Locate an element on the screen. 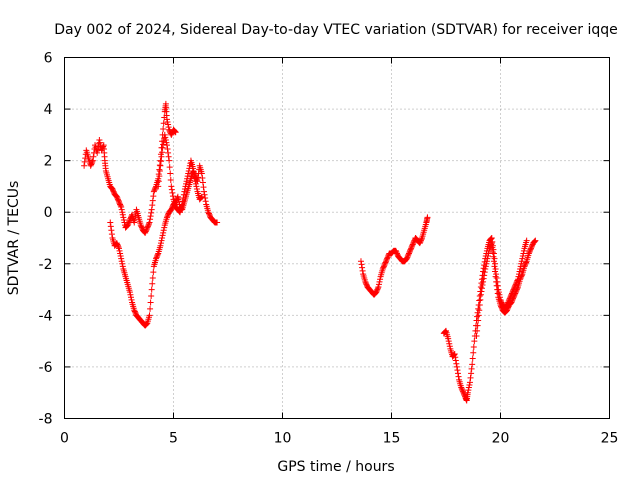 The image size is (640, 480). x-tick-label: 0 is located at coordinates (64, 439).